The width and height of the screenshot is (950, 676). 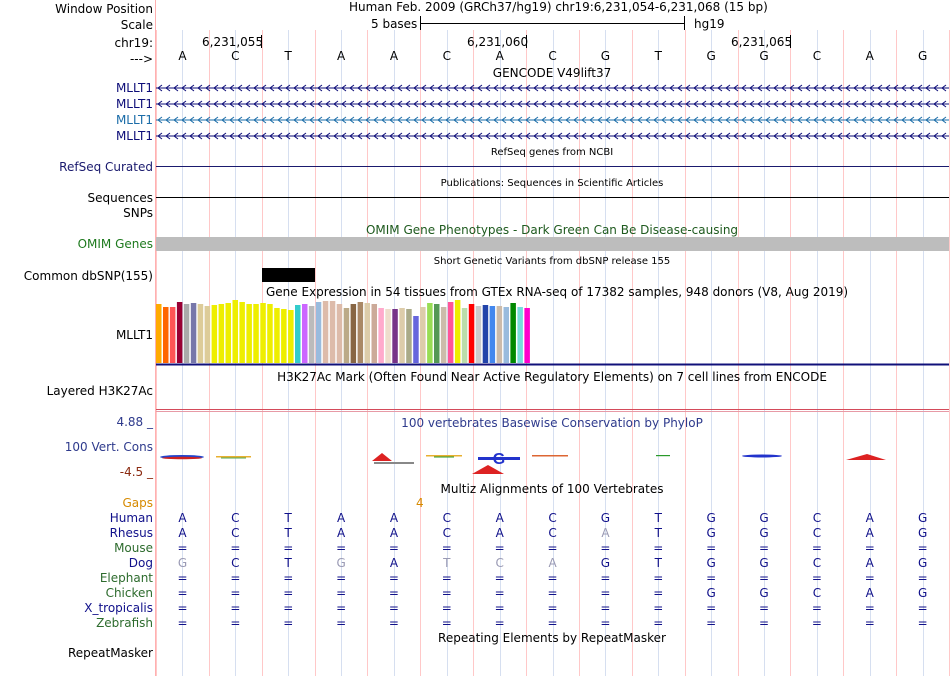 What do you see at coordinates (99, 391) in the screenshot?
I see `h3k27ac-label: Layered H3K27Ac` at bounding box center [99, 391].